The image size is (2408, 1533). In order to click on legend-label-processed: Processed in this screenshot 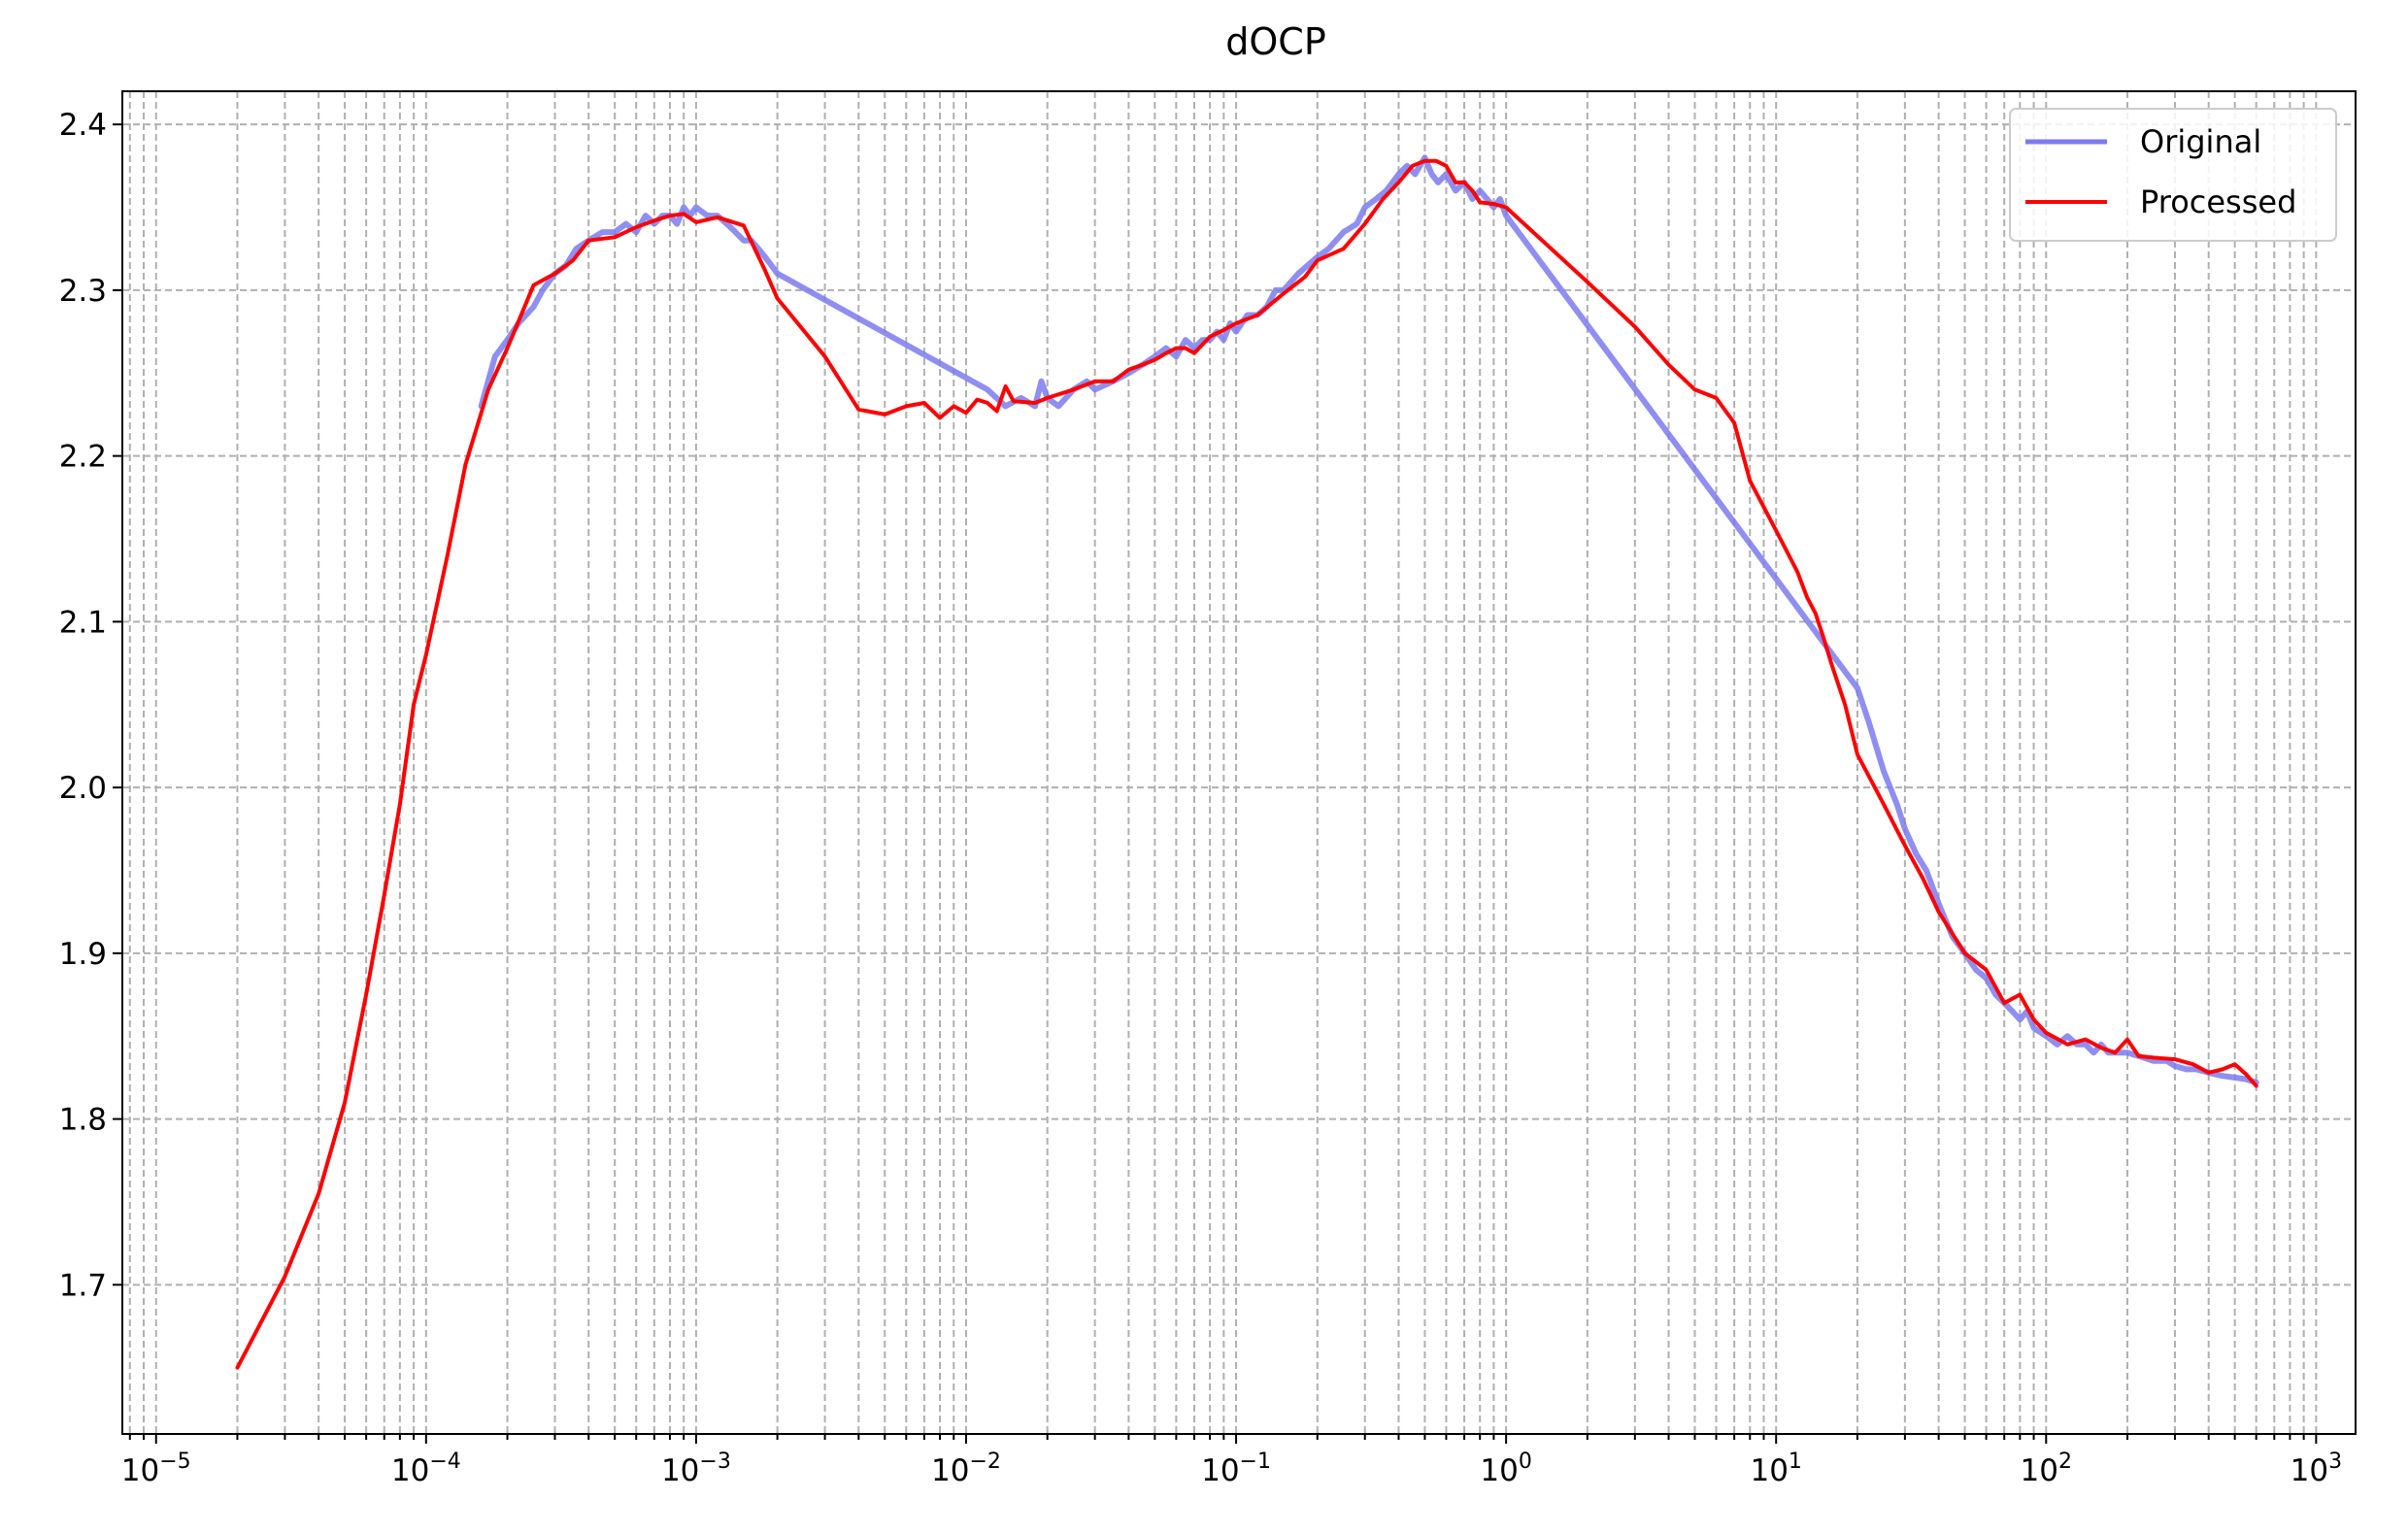, I will do `click(2218, 202)`.